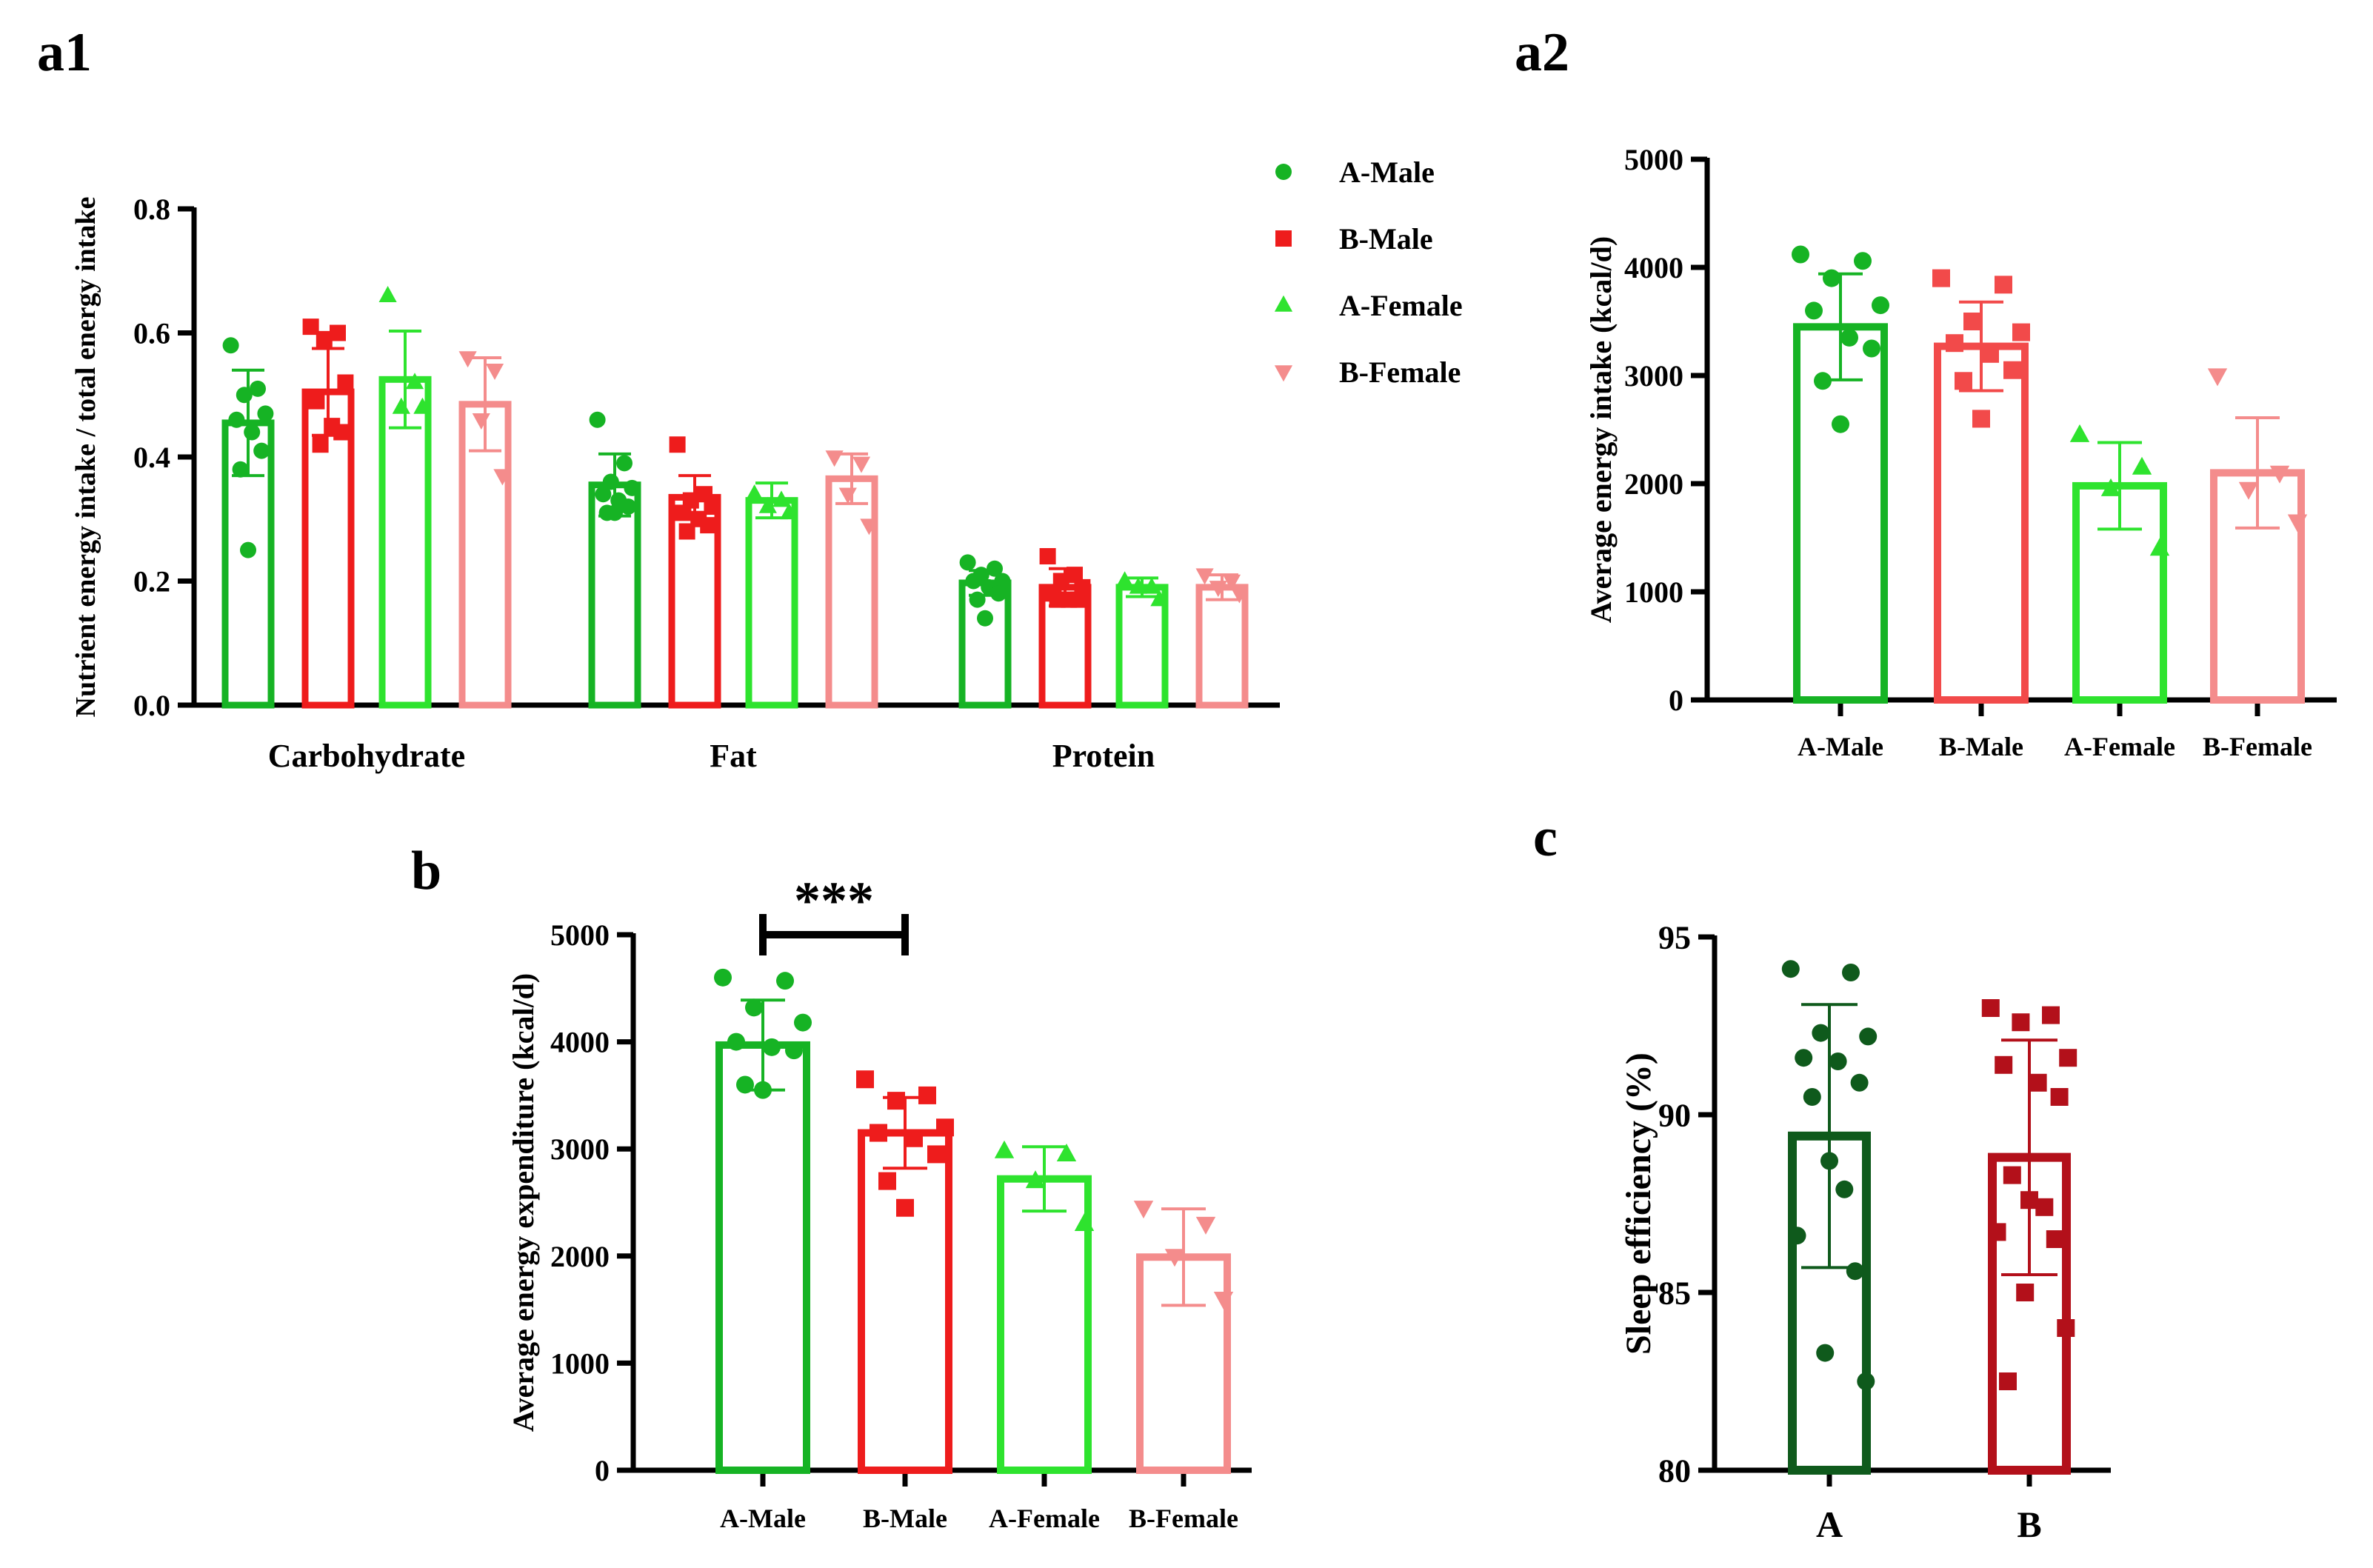 This screenshot has width=2373, height=1568. I want to click on x-tick-label: Carbohydrate, so click(366, 756).